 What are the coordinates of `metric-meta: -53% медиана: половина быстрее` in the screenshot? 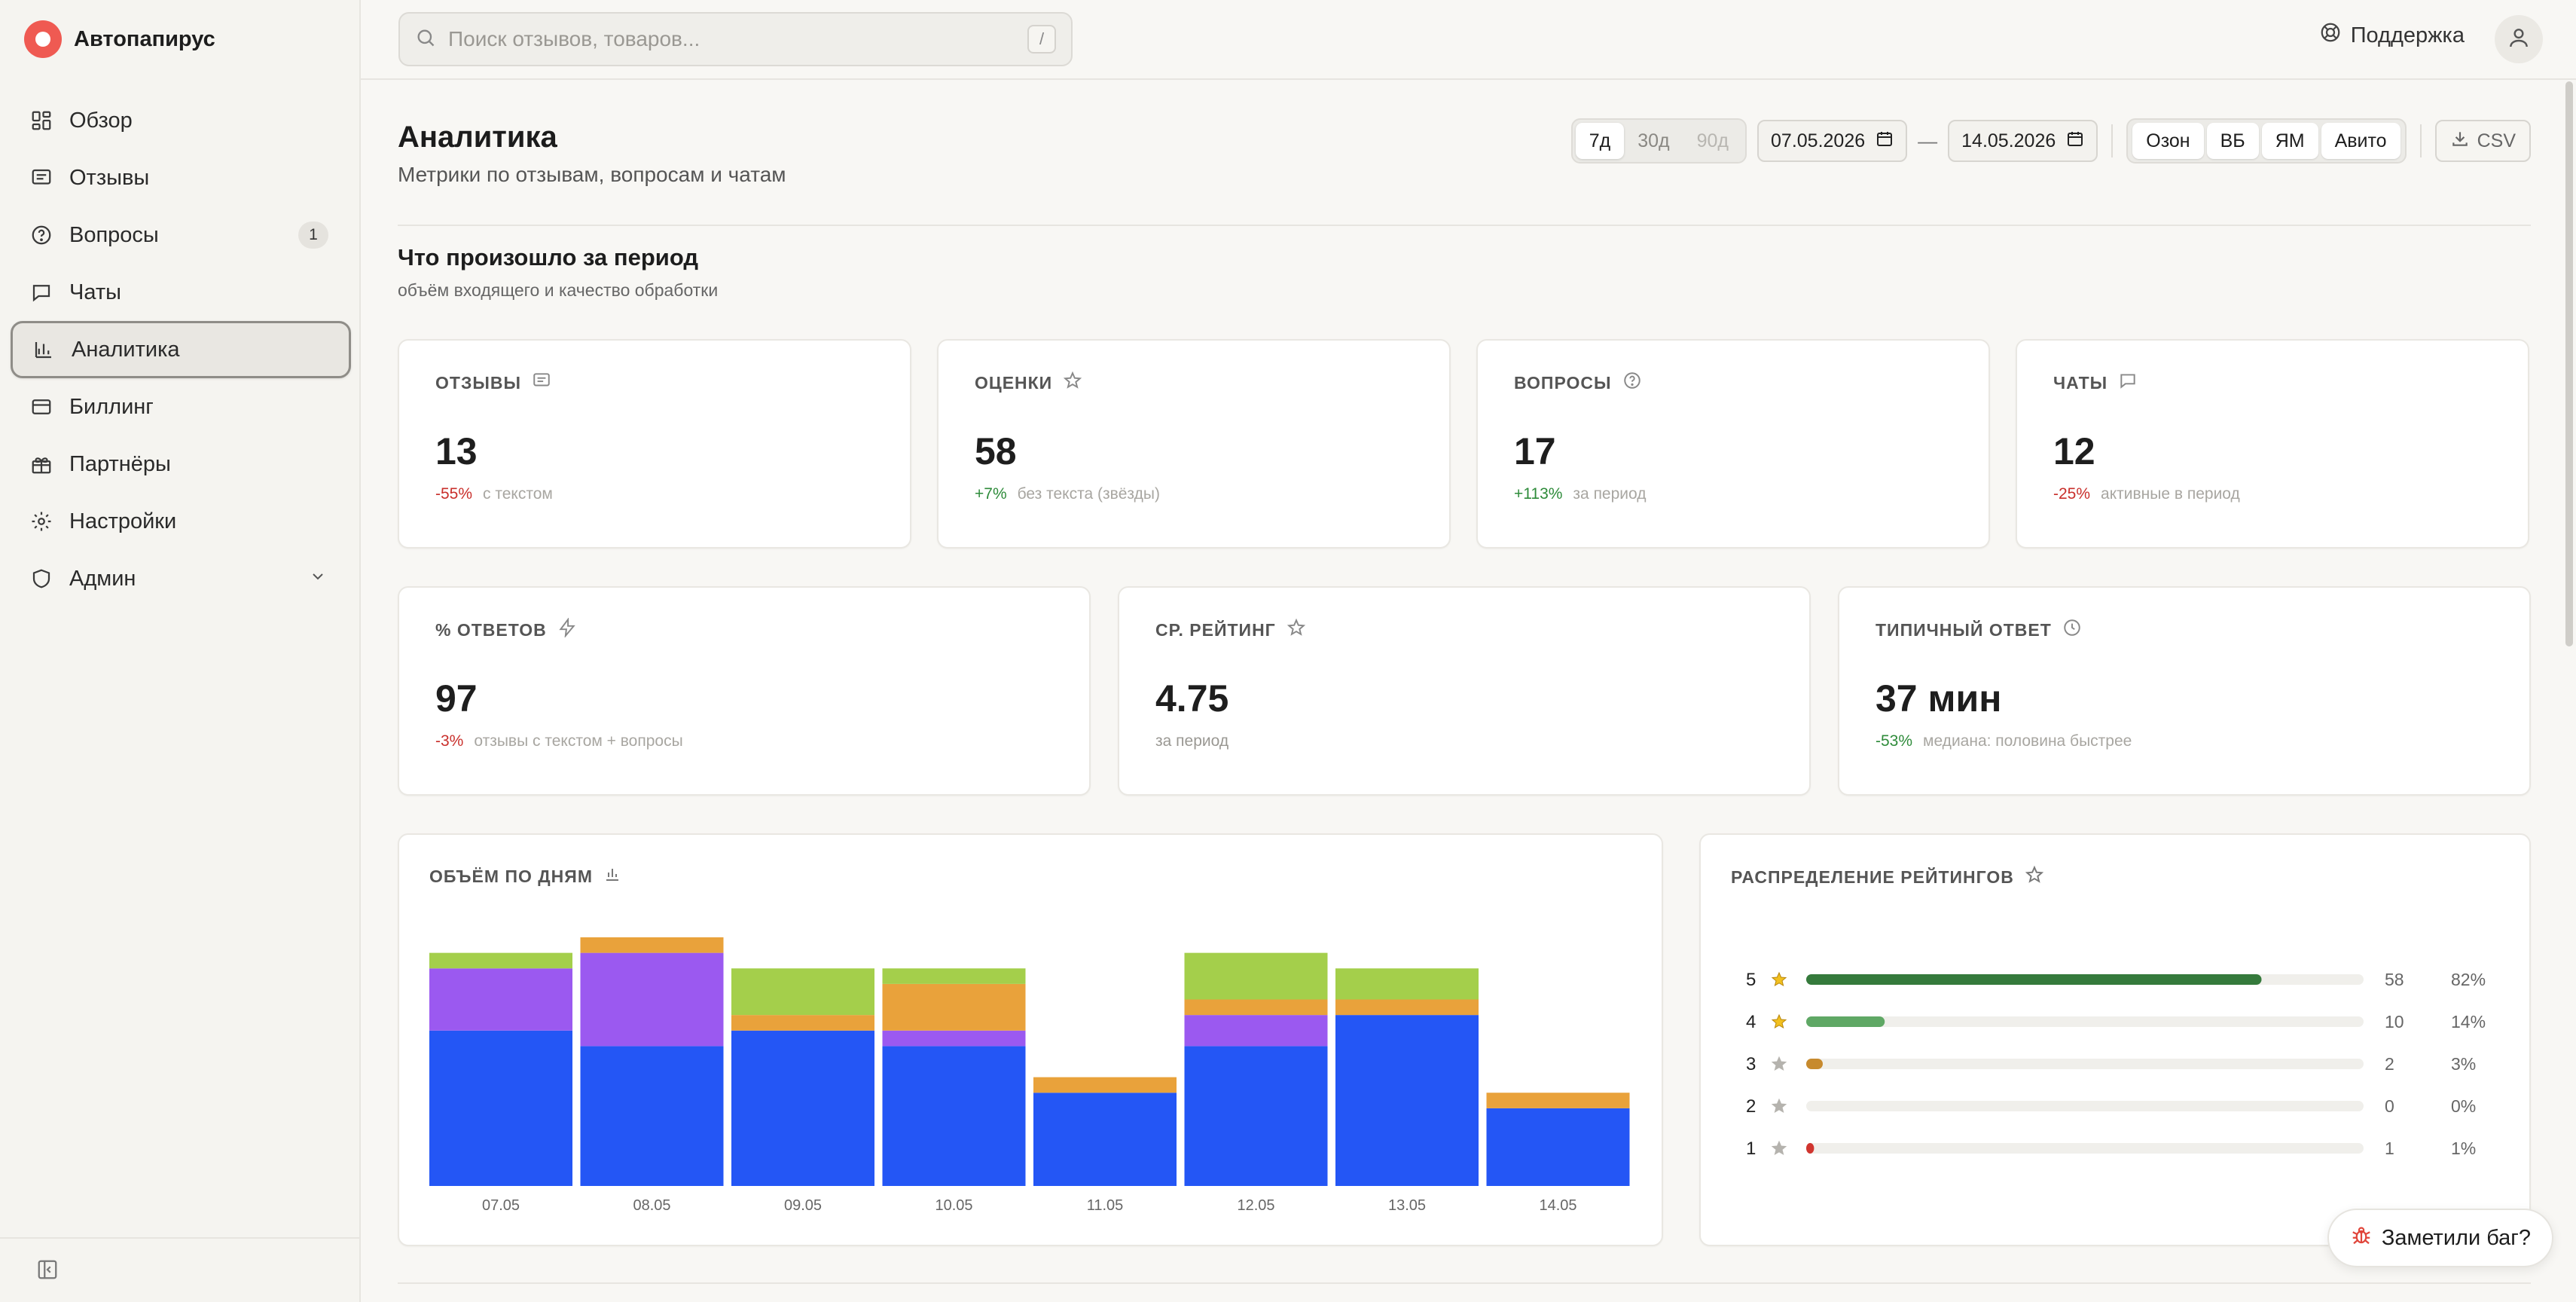 It's located at (2004, 741).